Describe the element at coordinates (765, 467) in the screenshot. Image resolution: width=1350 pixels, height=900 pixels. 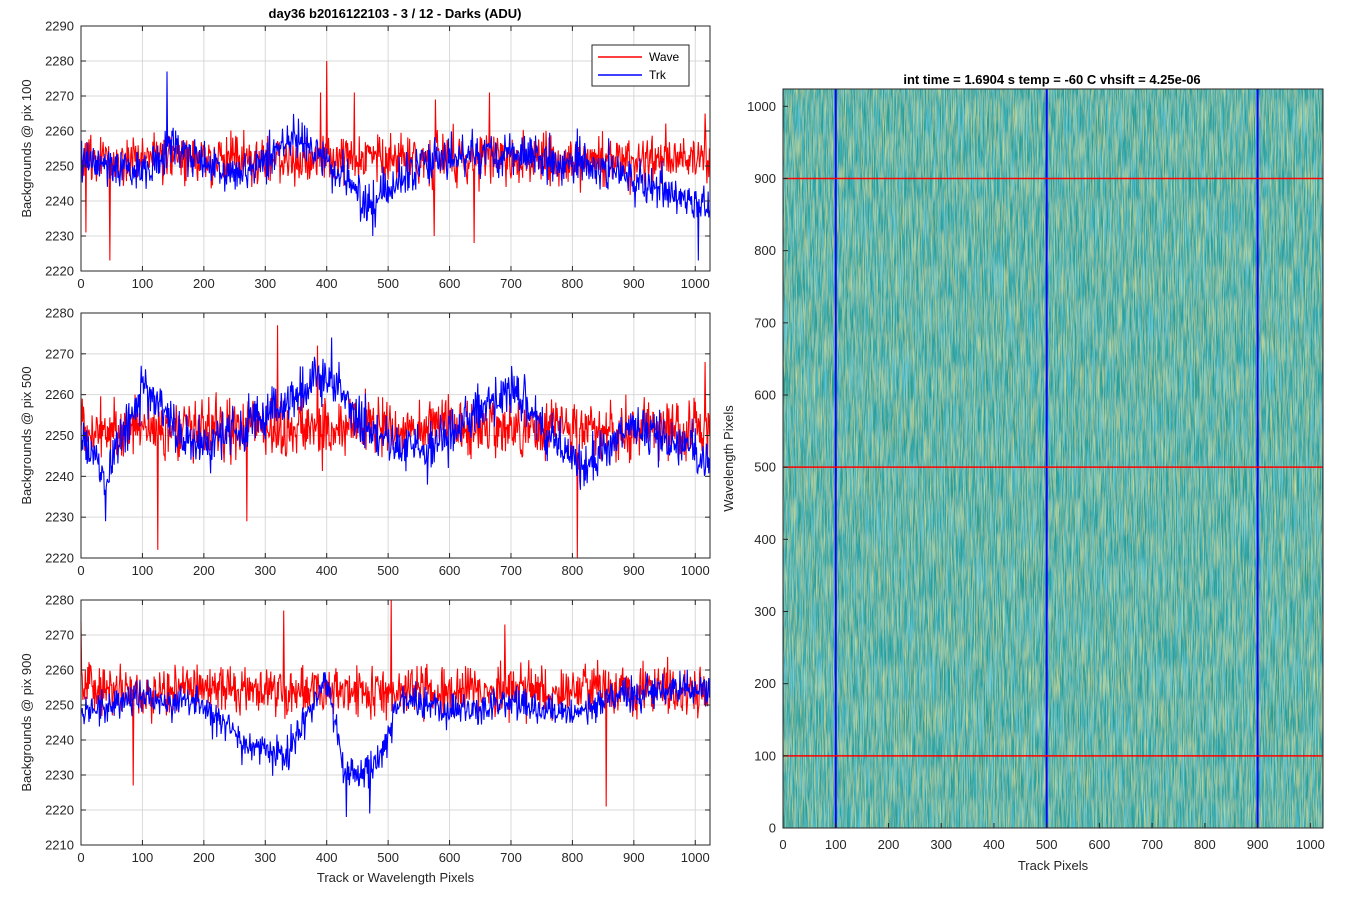
I see `y-tick-label: 500` at that location.